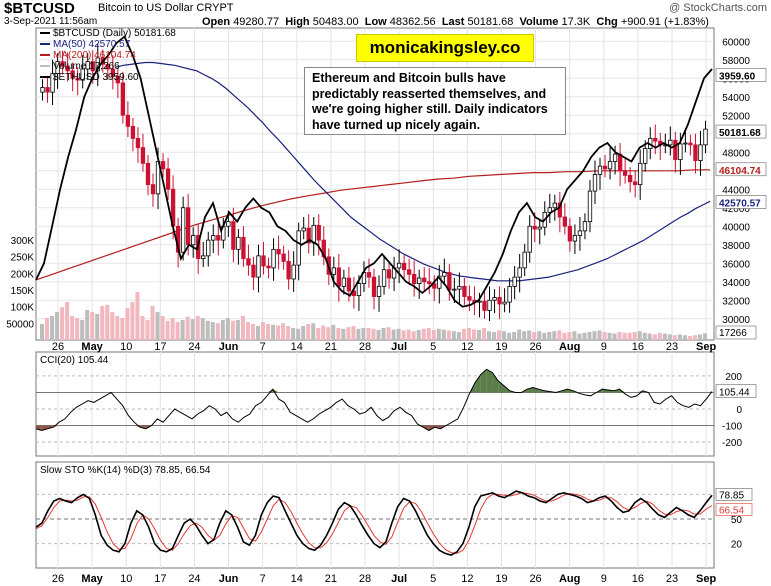 The image size is (771, 586). What do you see at coordinates (335, 22) in the screenshot?
I see `high-value: 50483.00` at bounding box center [335, 22].